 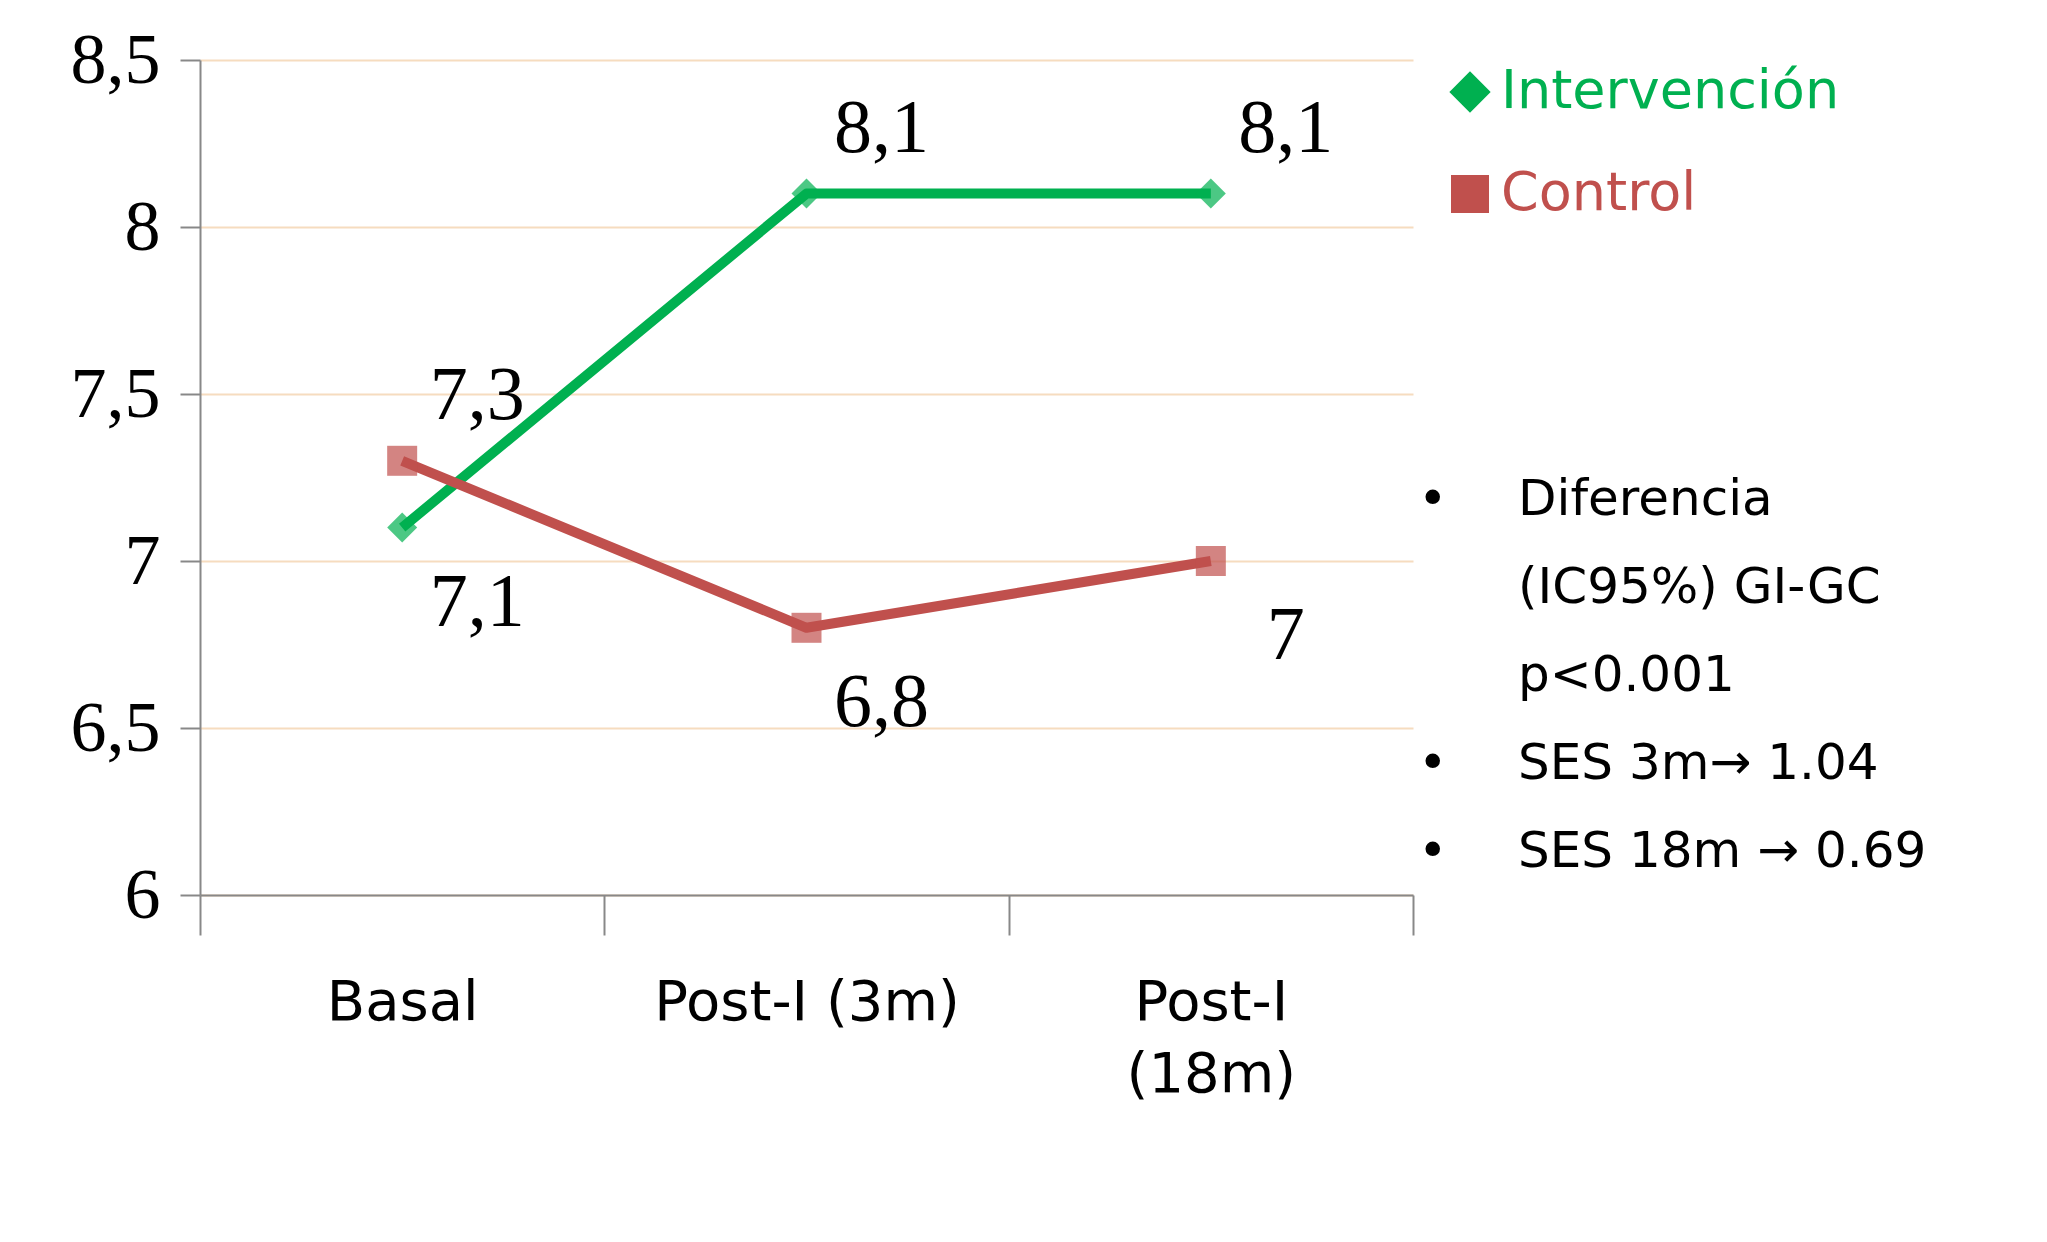 What do you see at coordinates (477, 599) in the screenshot?
I see `data-label: 7,1` at bounding box center [477, 599].